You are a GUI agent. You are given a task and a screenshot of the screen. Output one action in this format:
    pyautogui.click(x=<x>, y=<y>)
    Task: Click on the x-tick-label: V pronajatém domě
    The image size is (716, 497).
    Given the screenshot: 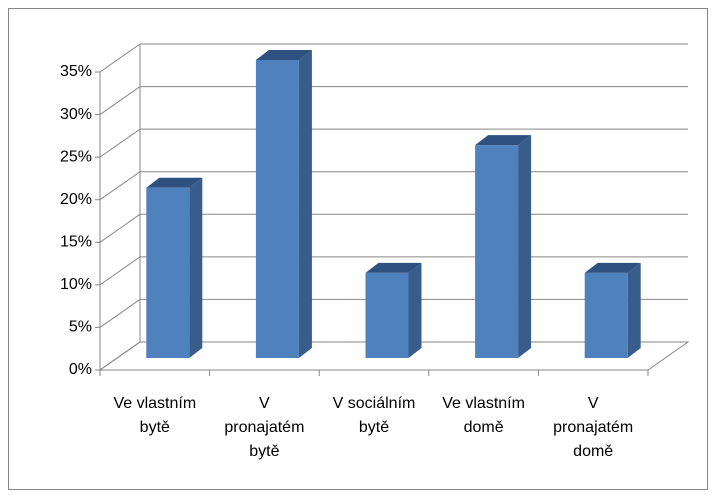 What is the action you would take?
    pyautogui.click(x=593, y=427)
    